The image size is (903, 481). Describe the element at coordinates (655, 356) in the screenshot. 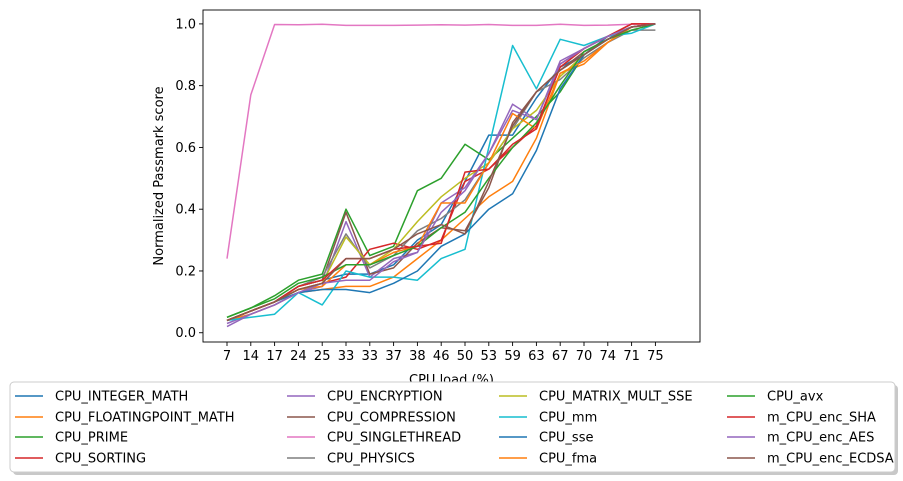

I see `x-tick-label: 75` at that location.